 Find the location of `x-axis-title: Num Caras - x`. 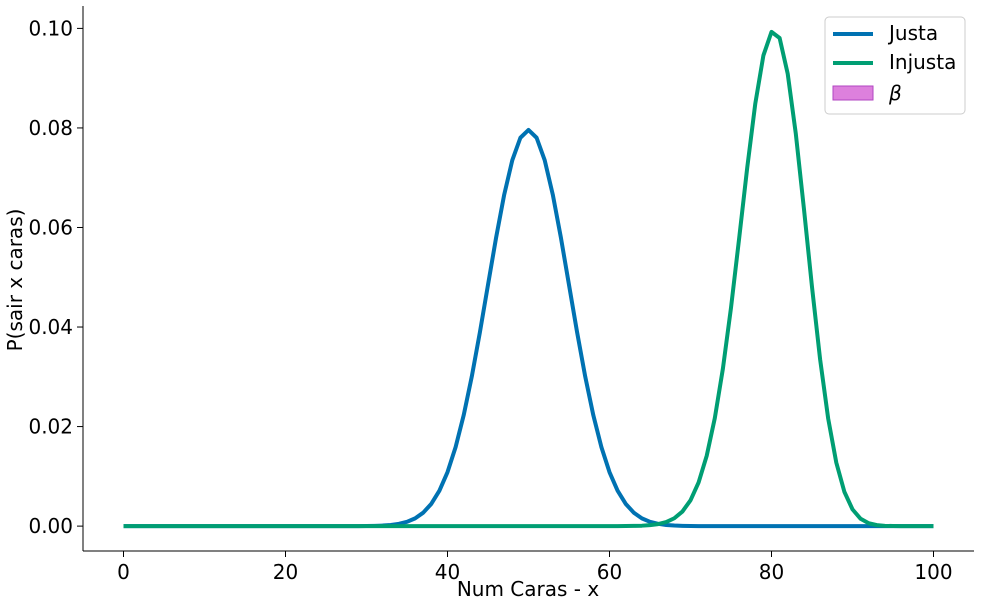

x-axis-title: Num Caras - x is located at coordinates (528, 589).